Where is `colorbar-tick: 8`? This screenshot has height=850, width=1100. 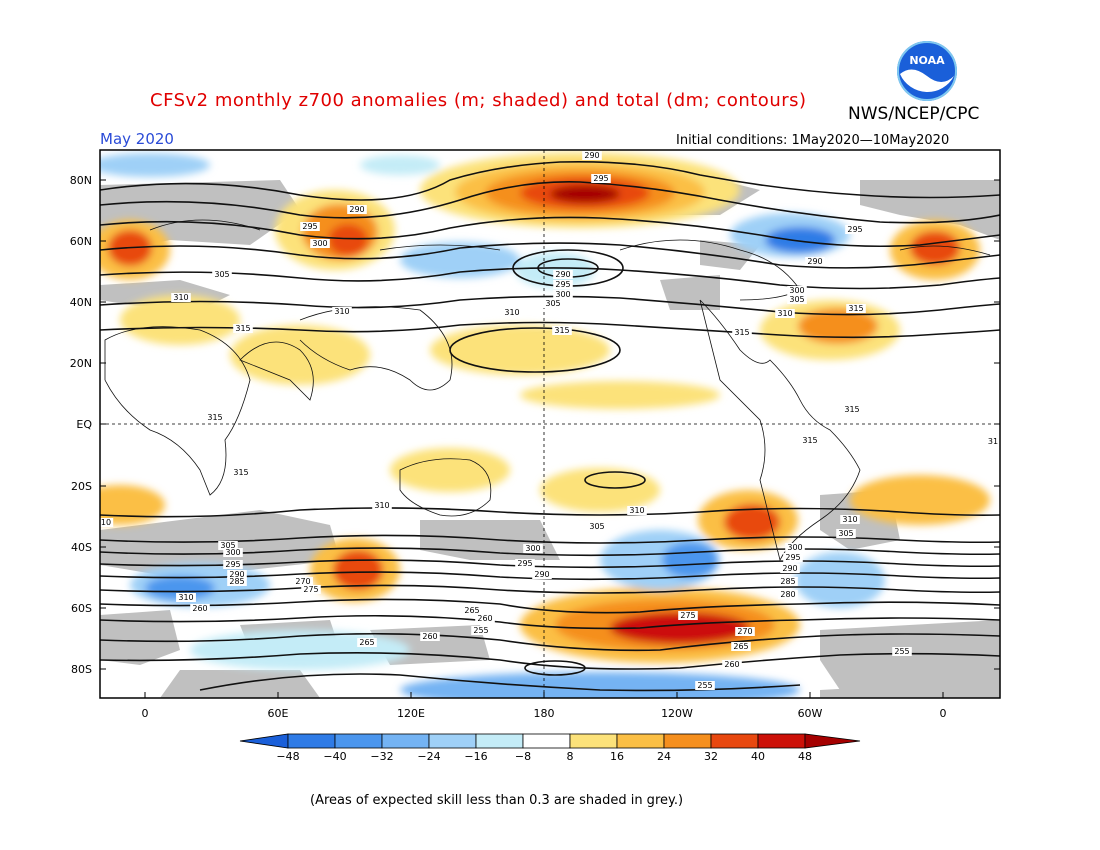
colorbar-tick: 8 is located at coordinates (570, 756).